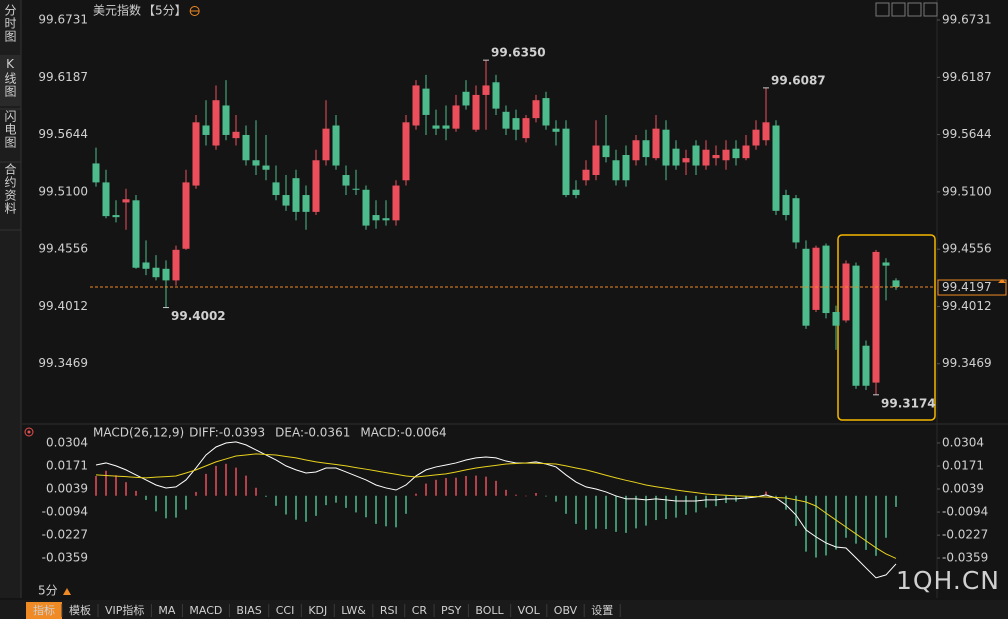 The height and width of the screenshot is (619, 1008). What do you see at coordinates (403, 433) in the screenshot?
I see `legend-entry: MACD:-0.0064` at bounding box center [403, 433].